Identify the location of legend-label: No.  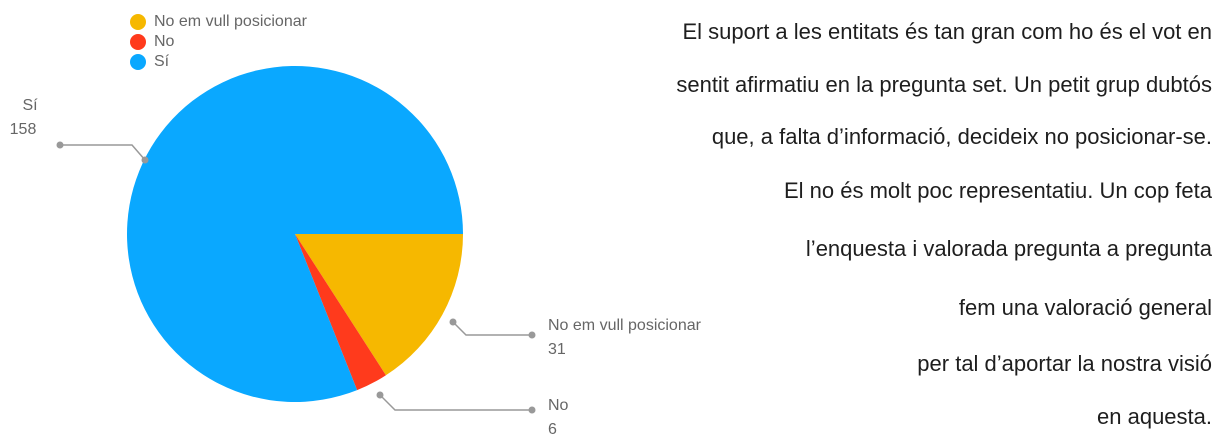
(164, 41).